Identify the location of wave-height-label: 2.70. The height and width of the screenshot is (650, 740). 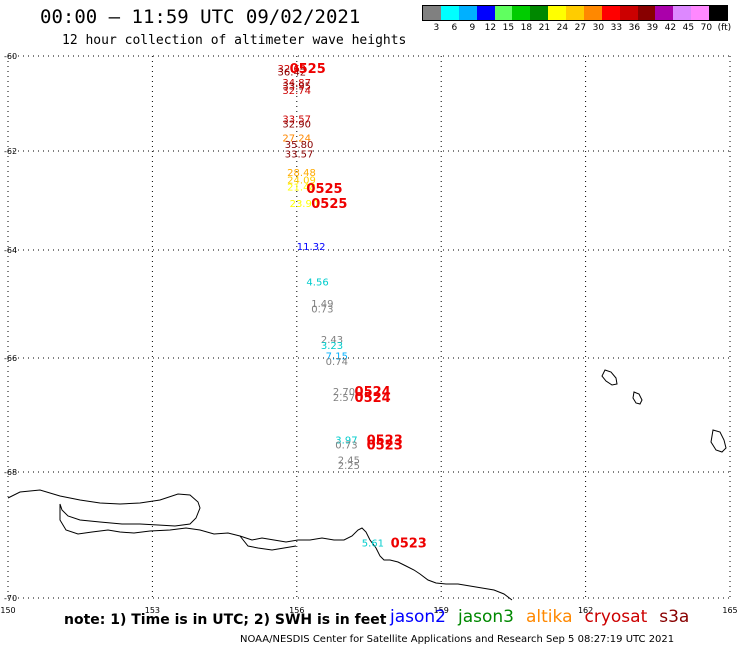
(344, 392).